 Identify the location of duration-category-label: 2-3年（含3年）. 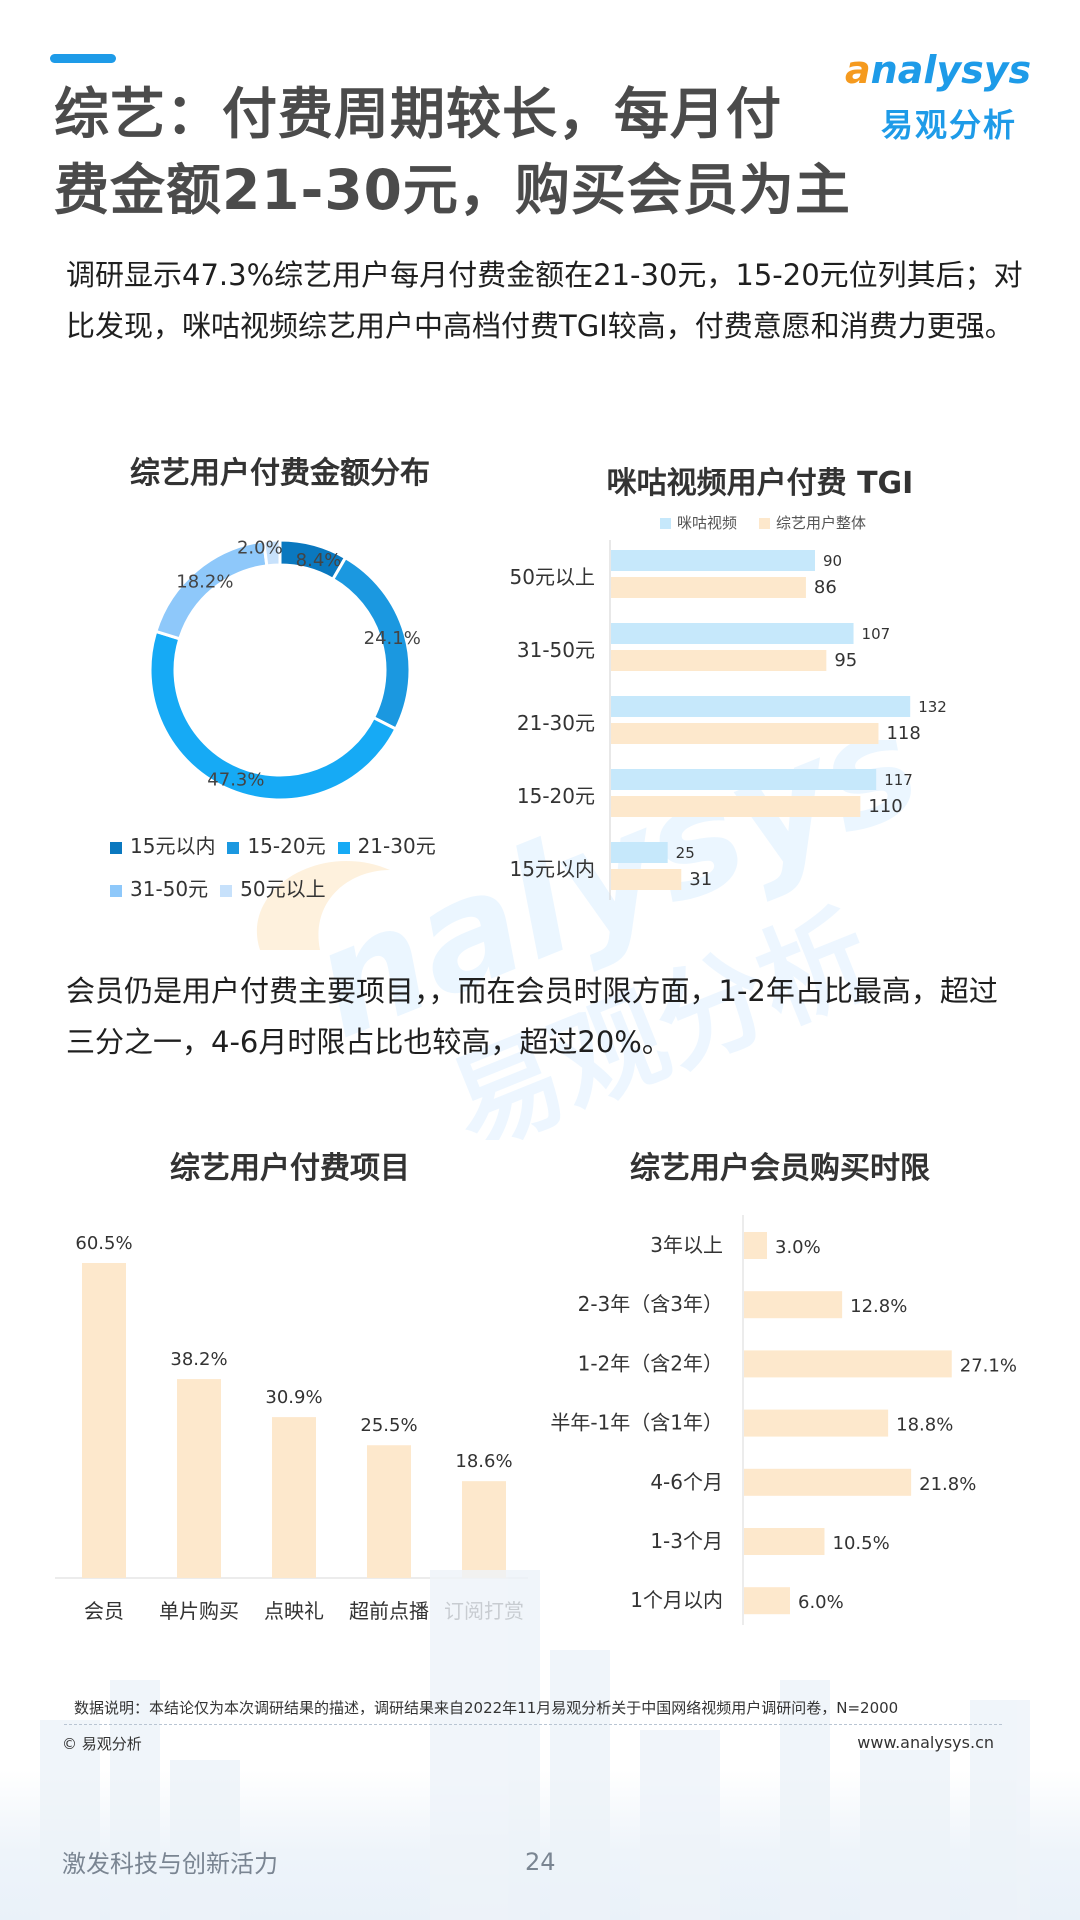
(650, 1304).